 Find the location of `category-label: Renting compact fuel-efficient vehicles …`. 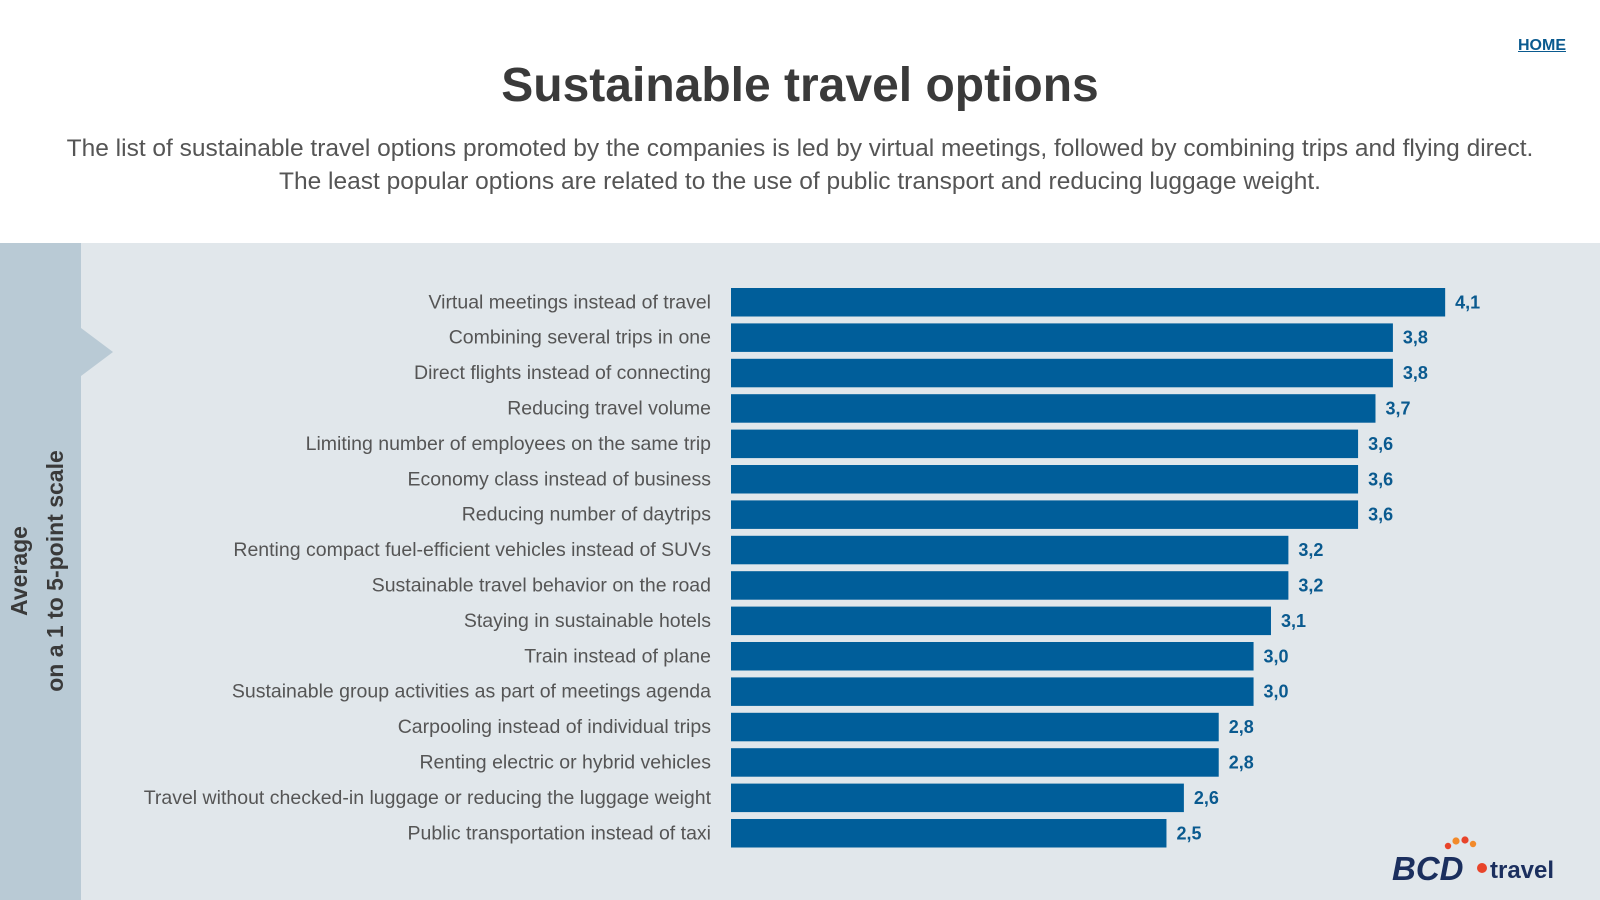

category-label: Renting compact fuel-efficient vehicles … is located at coordinates (472, 550).